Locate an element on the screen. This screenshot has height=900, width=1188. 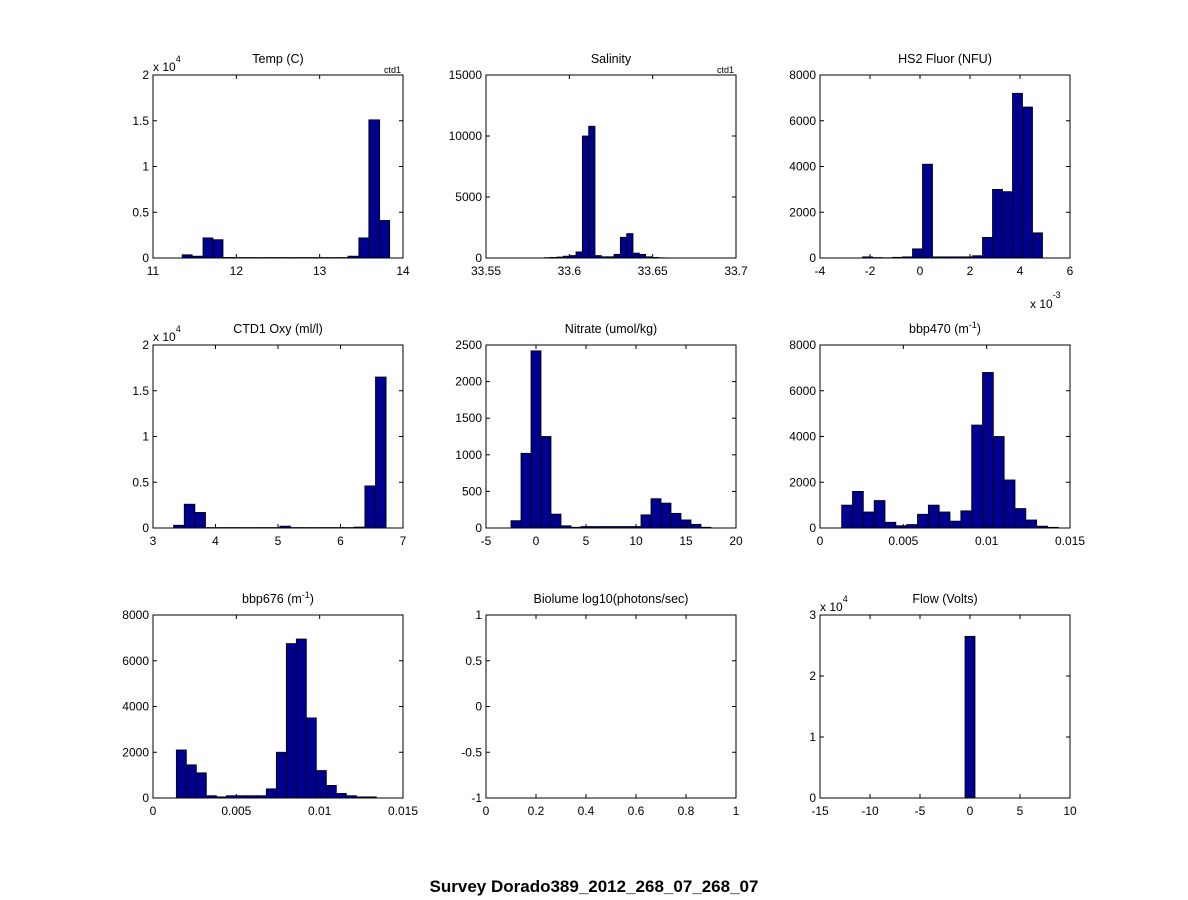
x-tick-label: 33.55 is located at coordinates (486, 271).